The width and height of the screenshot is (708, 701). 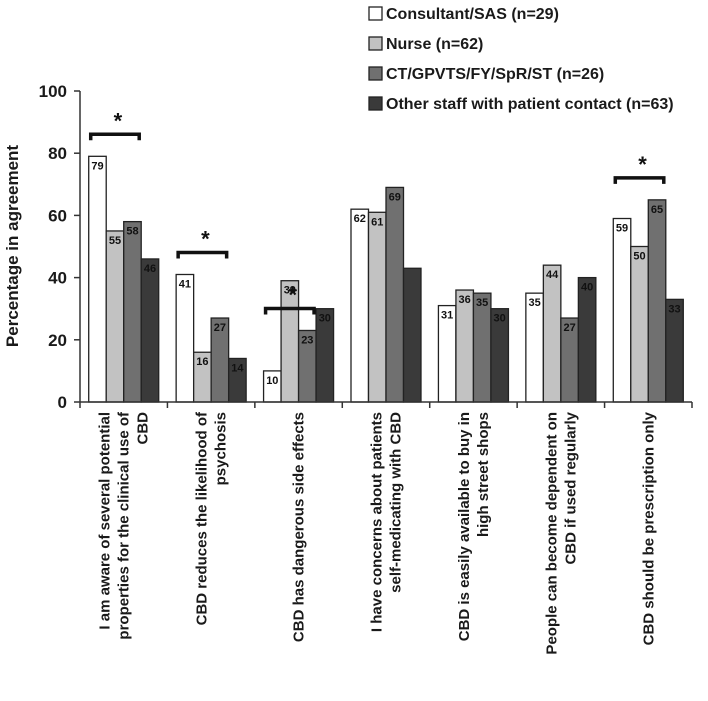 I want to click on category-label: properties for the clinical use of, so click(x=124, y=525).